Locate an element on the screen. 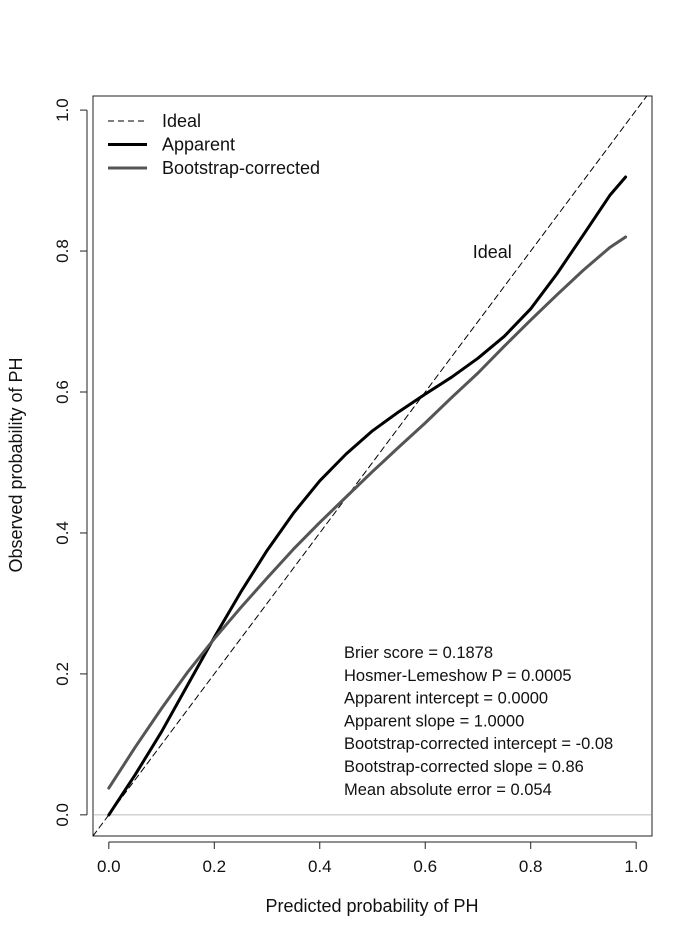  x-tick-label: 0.4 is located at coordinates (320, 866).